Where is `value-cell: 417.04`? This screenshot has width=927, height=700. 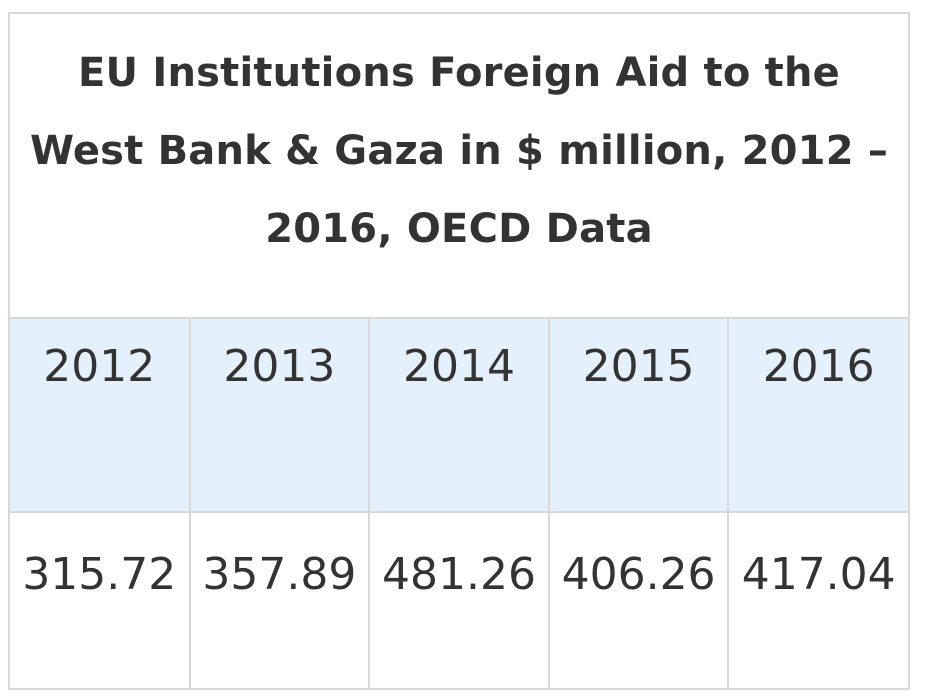
value-cell: 417.04 is located at coordinates (817, 599).